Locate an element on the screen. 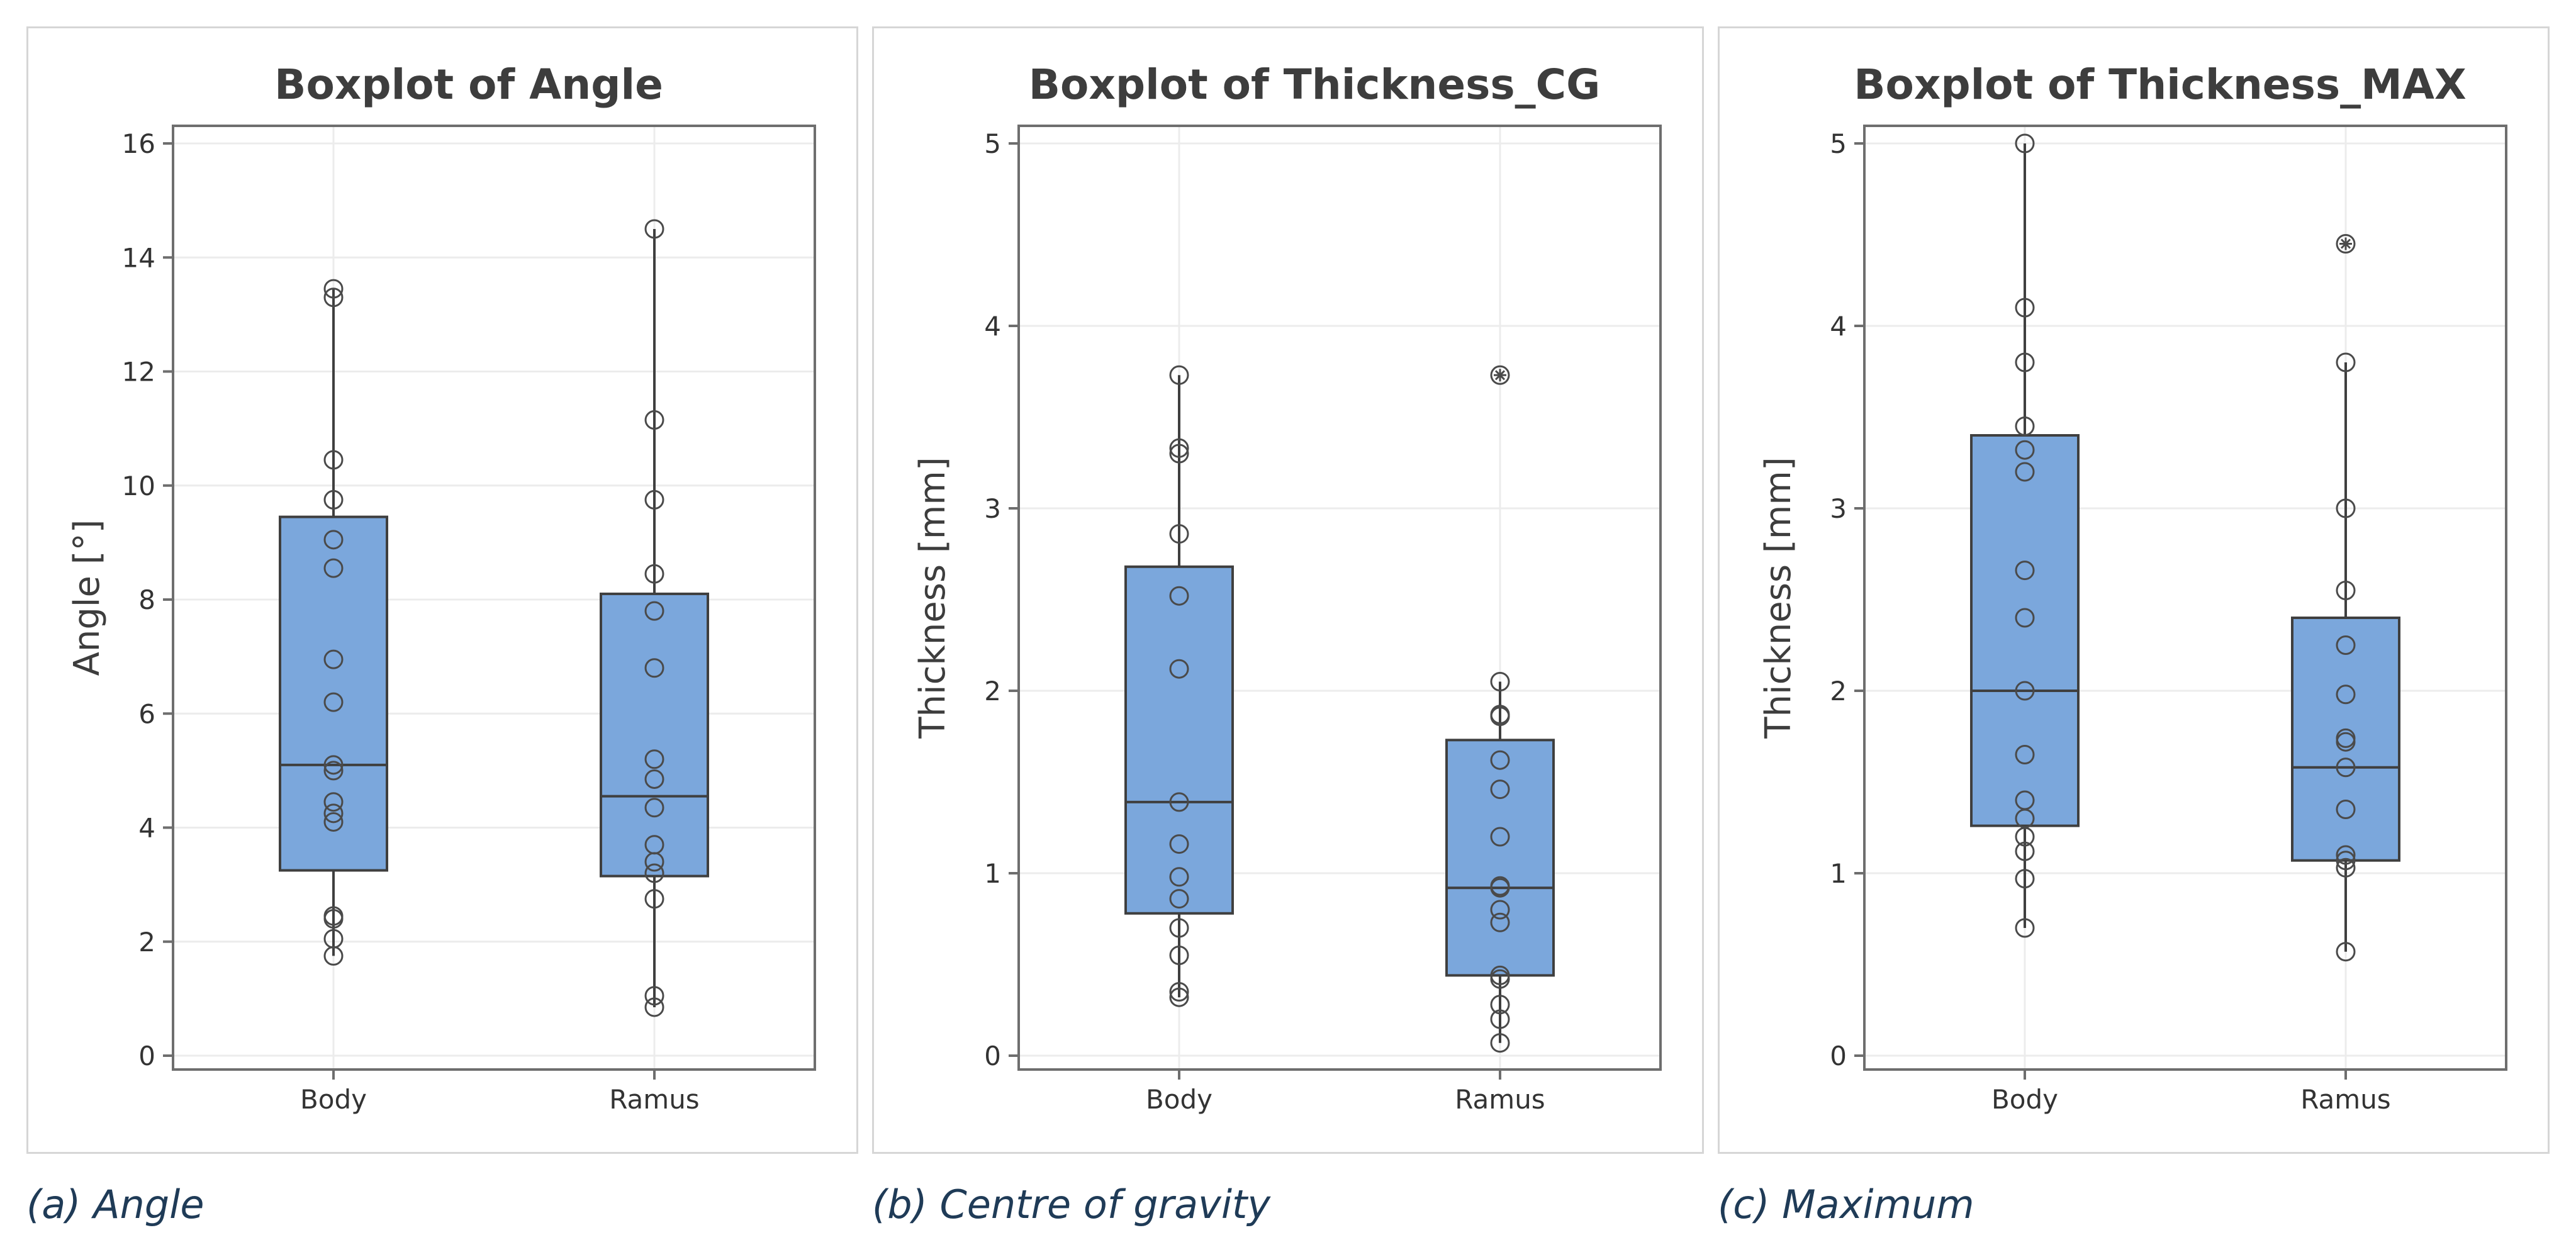 This screenshot has width=2576, height=1257. y-tick-label: 0 is located at coordinates (992, 1056).